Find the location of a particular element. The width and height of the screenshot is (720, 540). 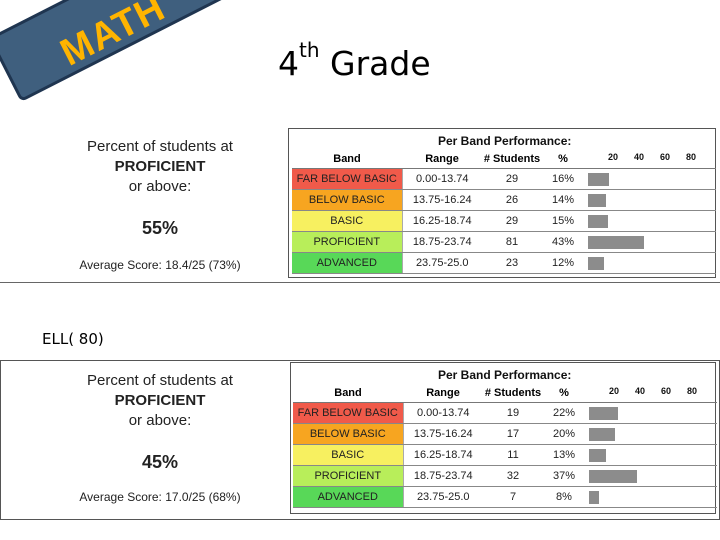

table-row: PROFICIENT 18.75-23.74 32 37% is located at coordinates (505, 476).